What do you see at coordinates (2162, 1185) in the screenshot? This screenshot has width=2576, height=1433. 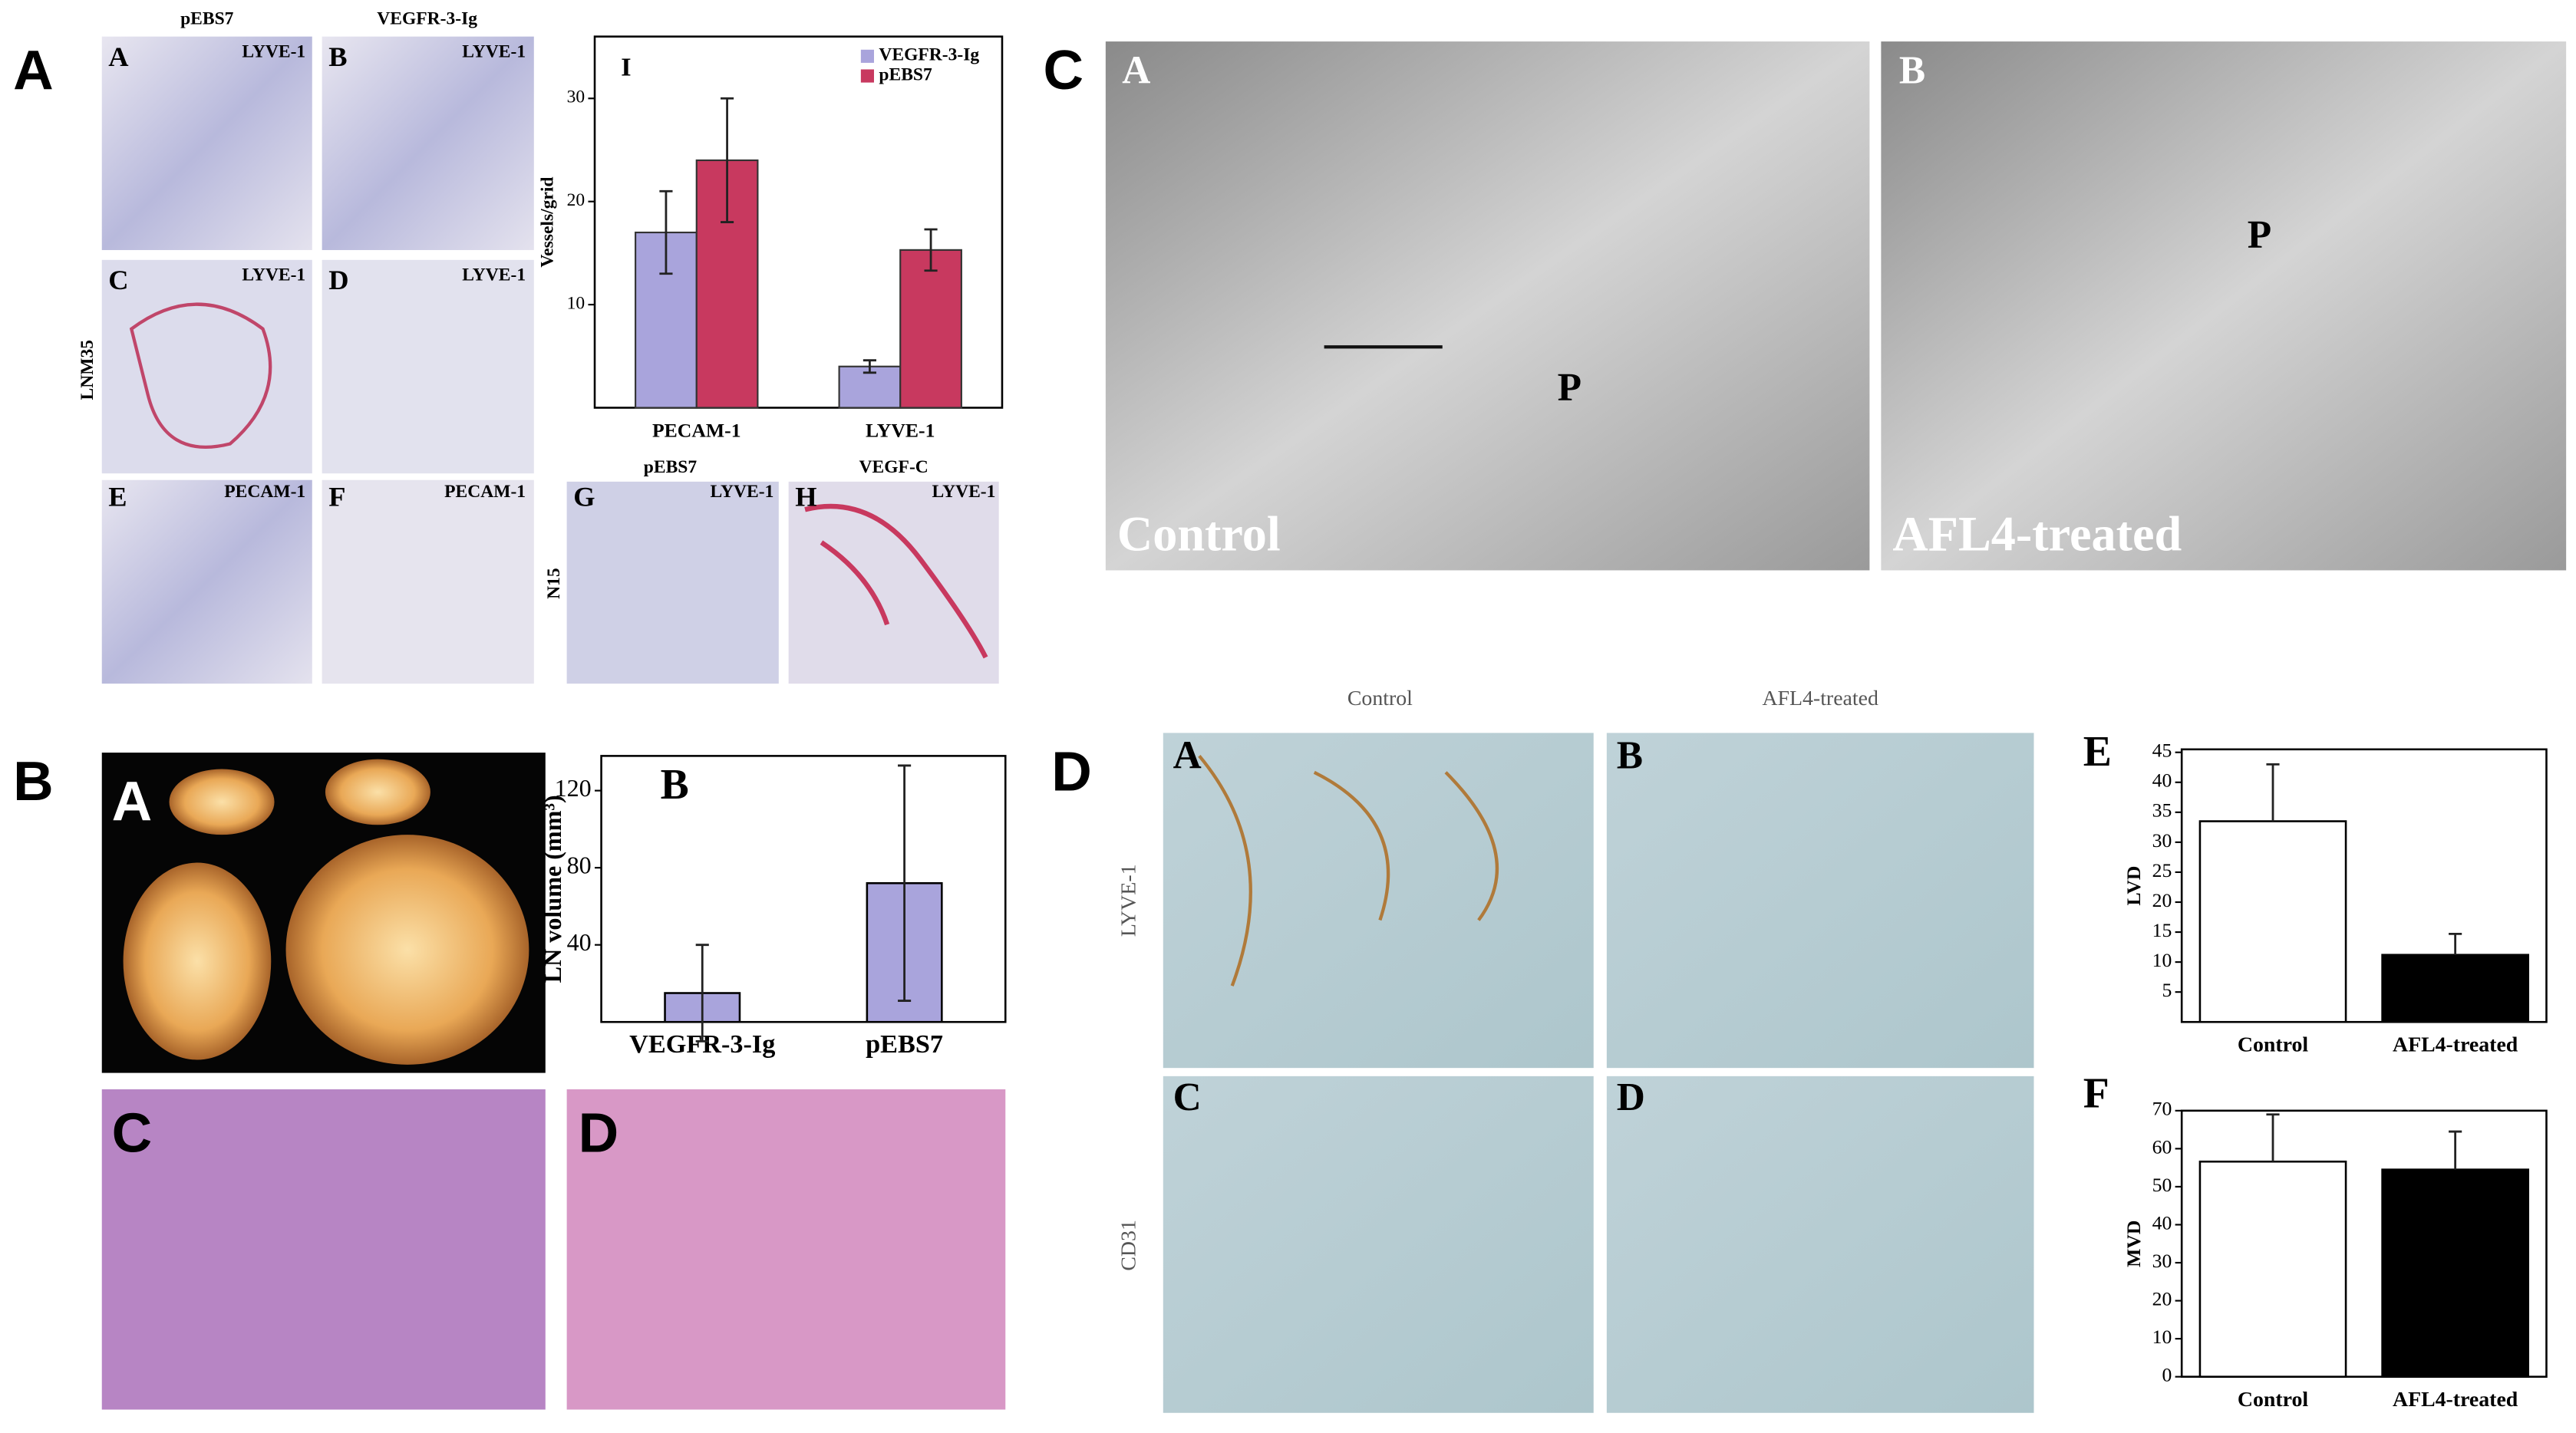 I see `y-tick-label: 50` at bounding box center [2162, 1185].